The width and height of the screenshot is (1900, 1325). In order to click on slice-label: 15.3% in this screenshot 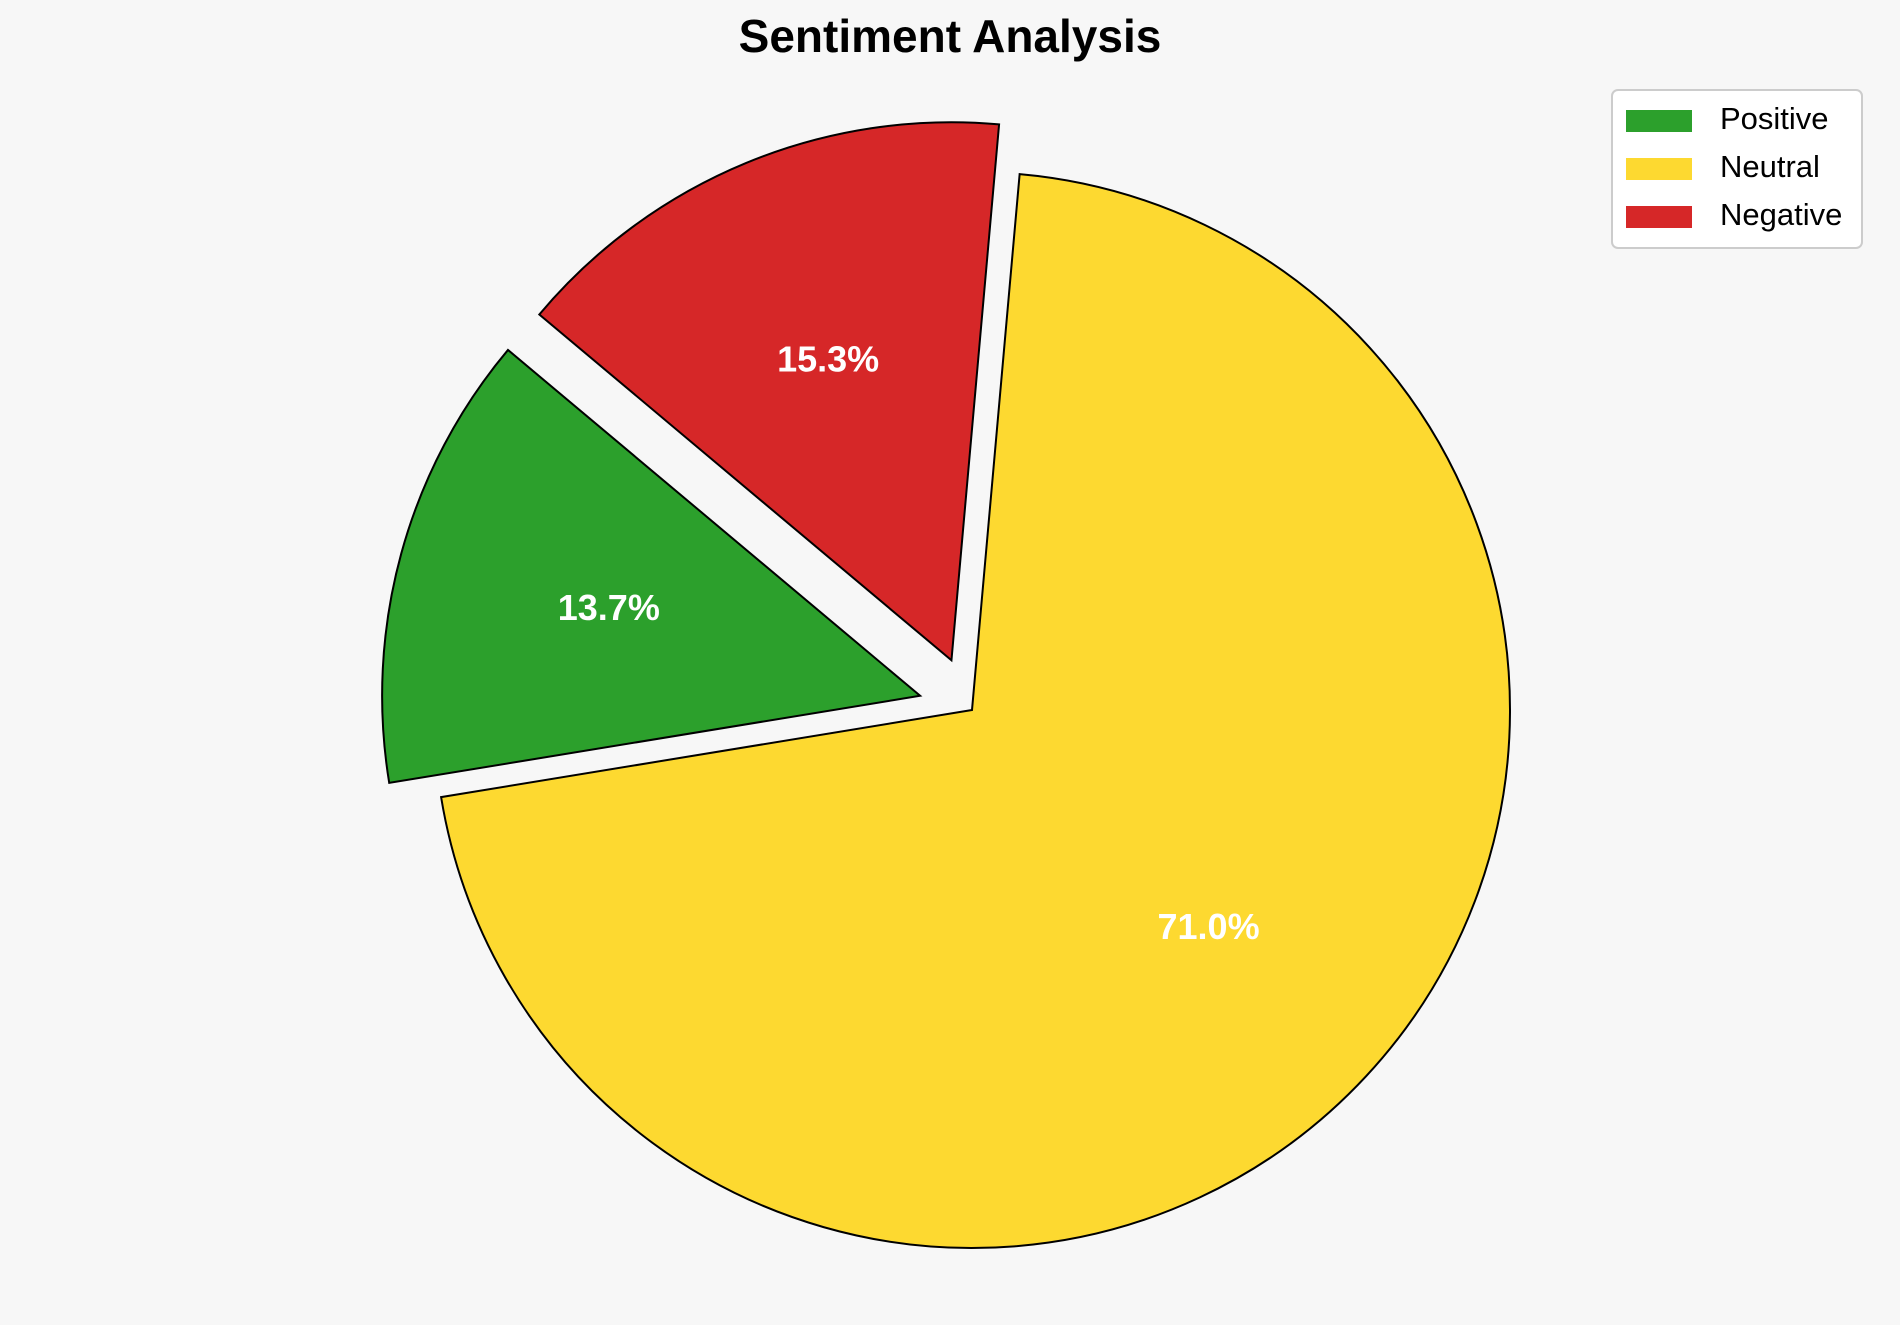, I will do `click(828, 358)`.